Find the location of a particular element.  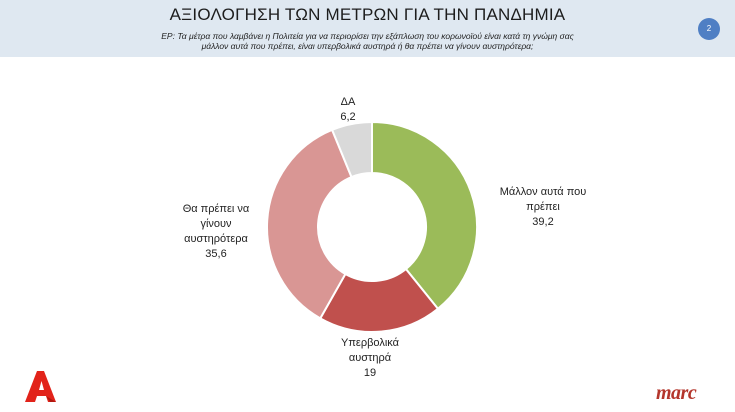

slice-label-1: Μάλλον αυτά που πρέπει 39,2 is located at coordinates (543, 207).